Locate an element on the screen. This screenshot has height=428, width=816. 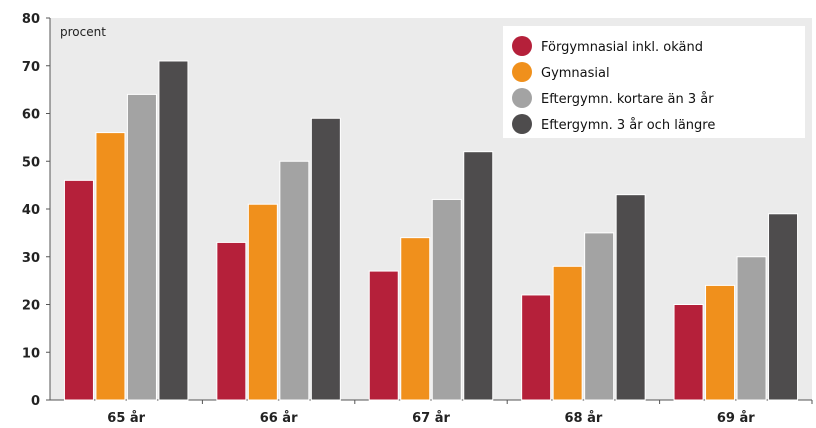
y-ticks: 0 10 20 30 40 50 60 70 80 is located at coordinates (36, 210).